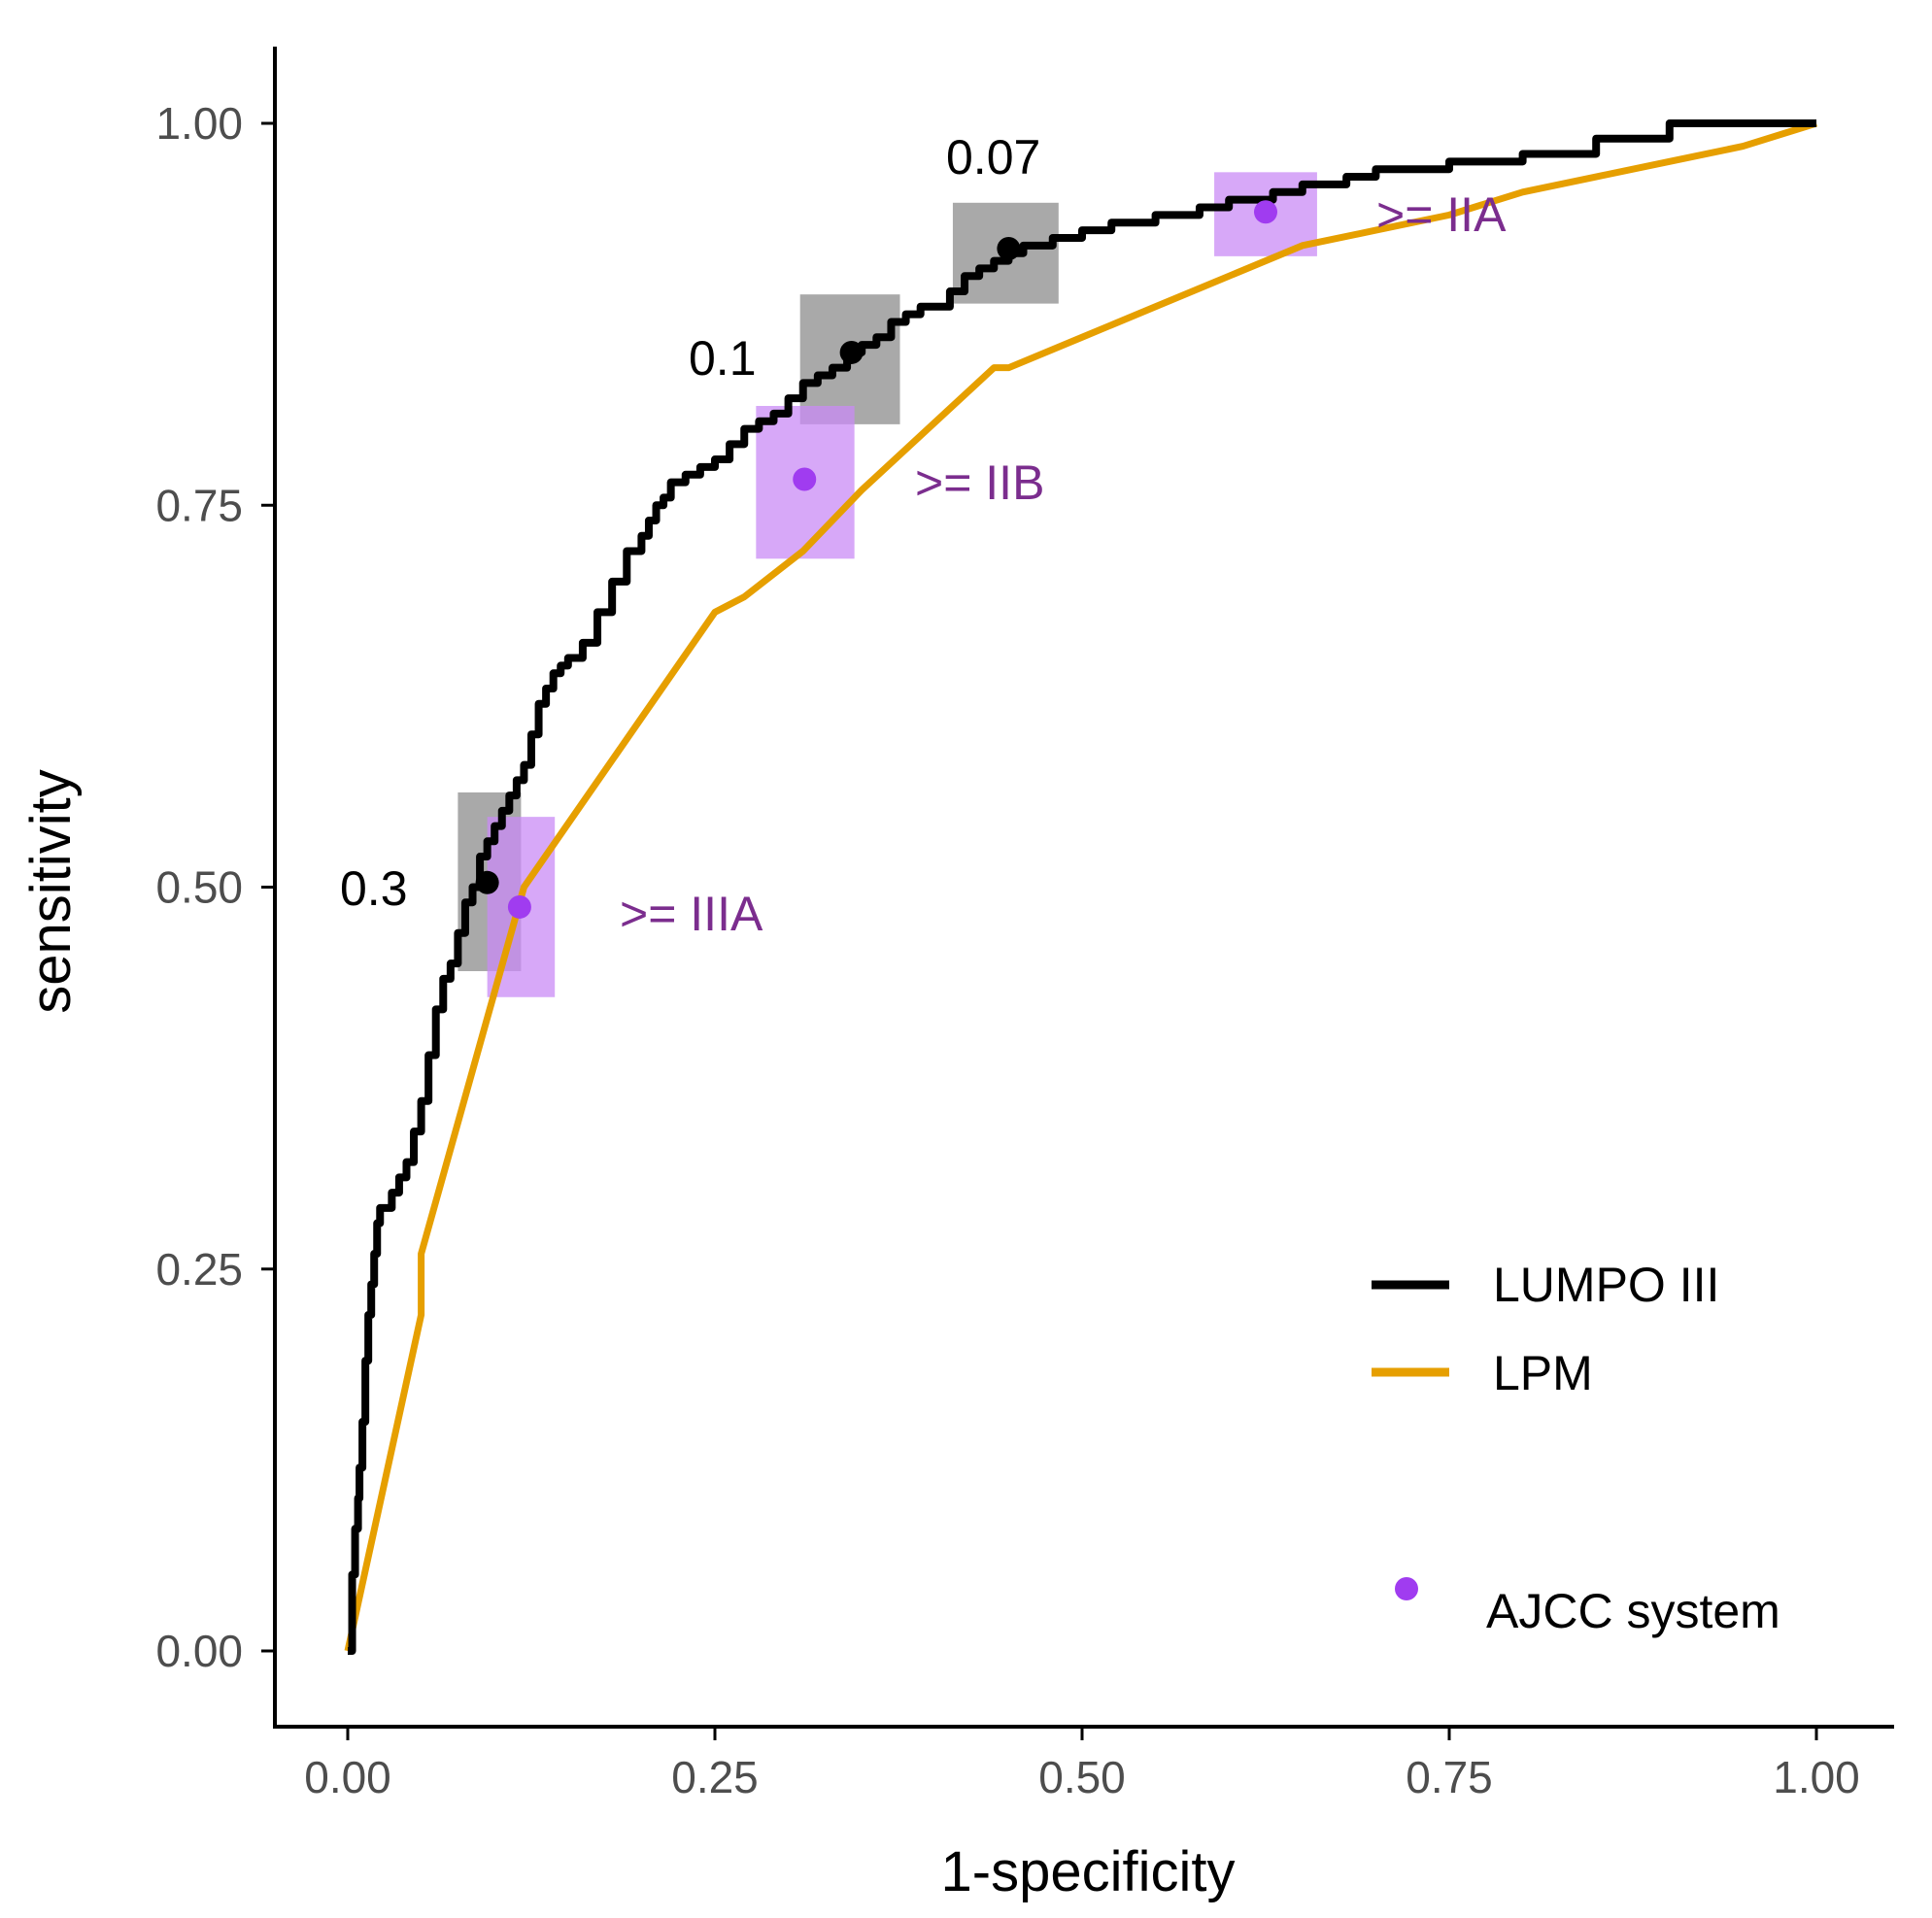 This screenshot has width=1932, height=1918. What do you see at coordinates (1406, 1588) in the screenshot?
I see `legend-swatch-ajcc` at bounding box center [1406, 1588].